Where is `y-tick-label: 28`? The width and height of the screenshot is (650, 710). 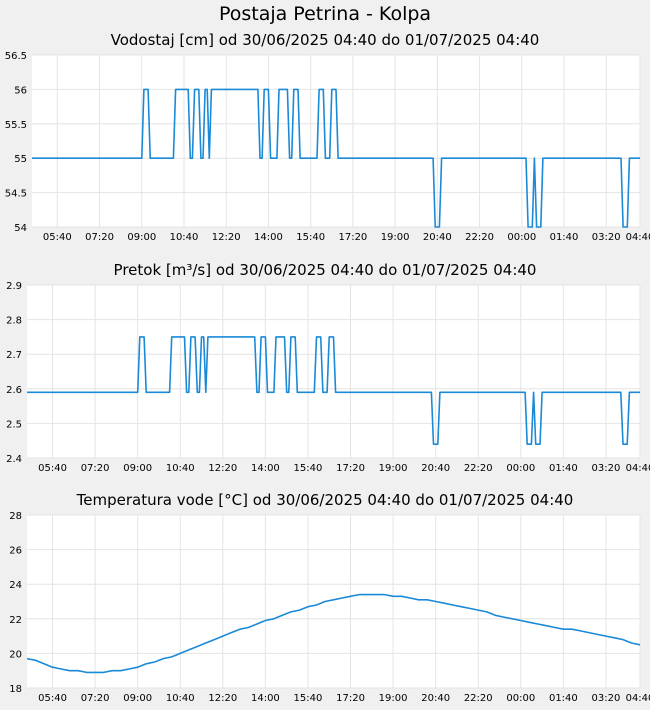
y-tick-label: 28 is located at coordinates (15, 516).